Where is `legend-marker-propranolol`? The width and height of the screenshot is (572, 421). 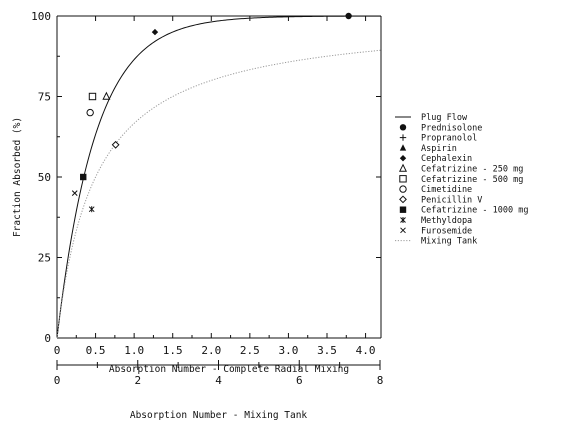 legend-marker-propranolol is located at coordinates (403, 137).